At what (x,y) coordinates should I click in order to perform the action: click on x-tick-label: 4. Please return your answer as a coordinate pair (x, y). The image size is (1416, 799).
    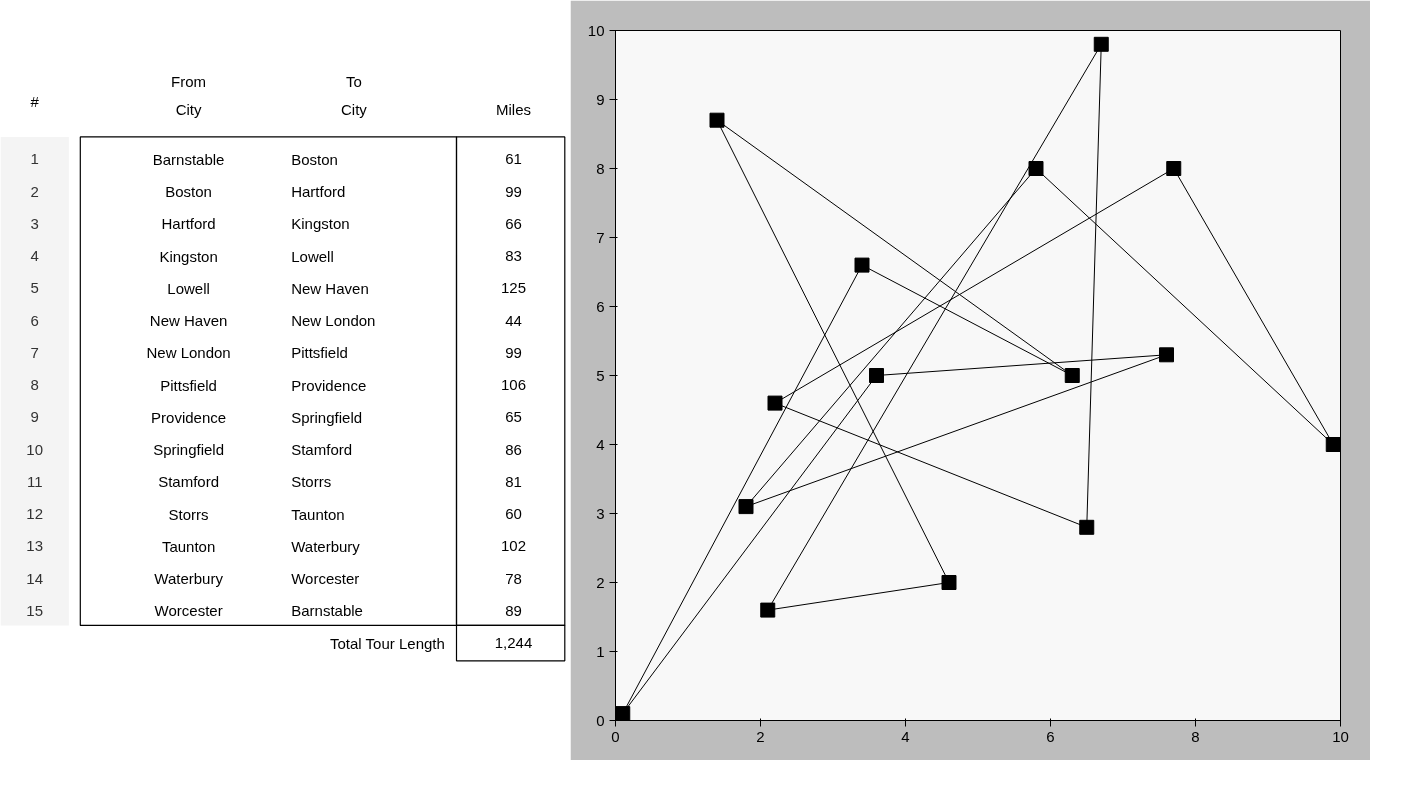
    Looking at the image, I should click on (905, 736).